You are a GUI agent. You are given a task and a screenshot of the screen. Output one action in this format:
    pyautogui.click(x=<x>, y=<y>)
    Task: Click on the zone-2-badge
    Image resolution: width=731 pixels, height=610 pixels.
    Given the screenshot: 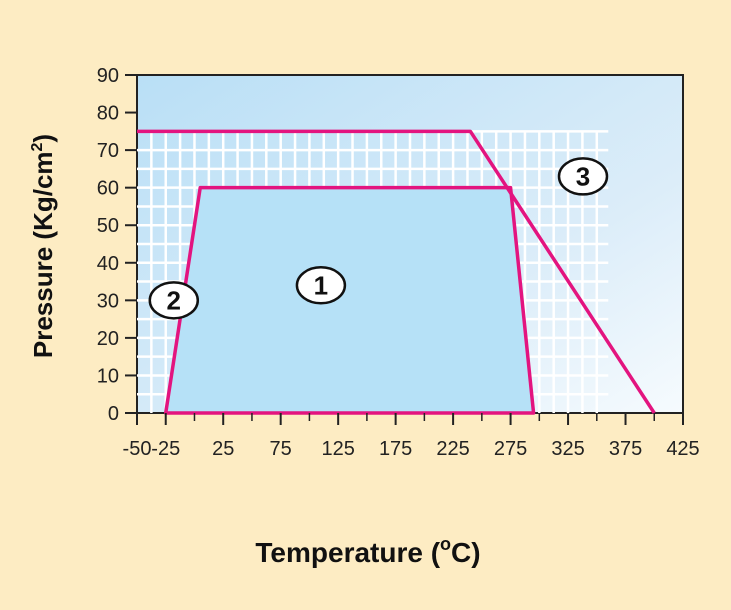 What is the action you would take?
    pyautogui.click(x=174, y=300)
    